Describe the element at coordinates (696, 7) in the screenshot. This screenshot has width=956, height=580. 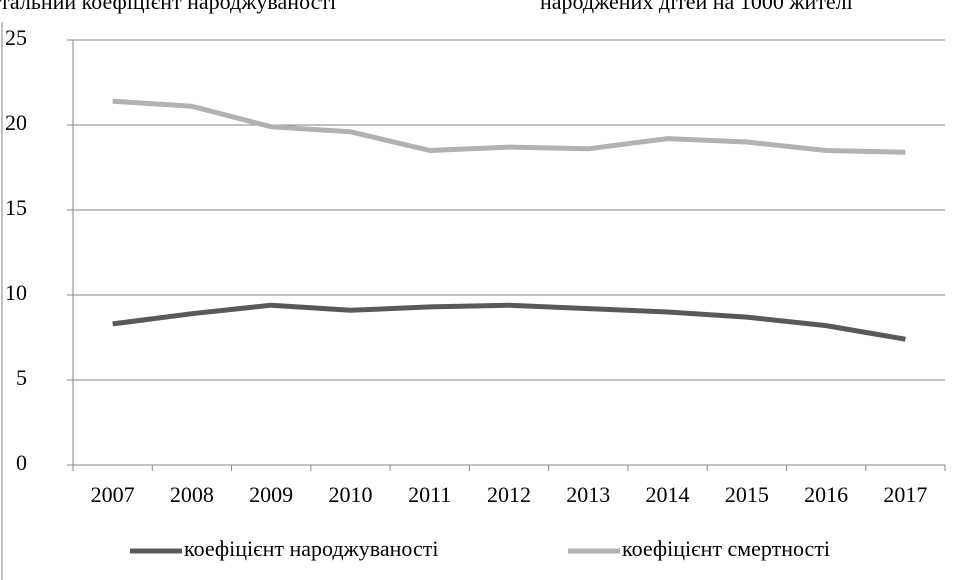
I see `annotation: народжених дітей на 1000 жителі` at that location.